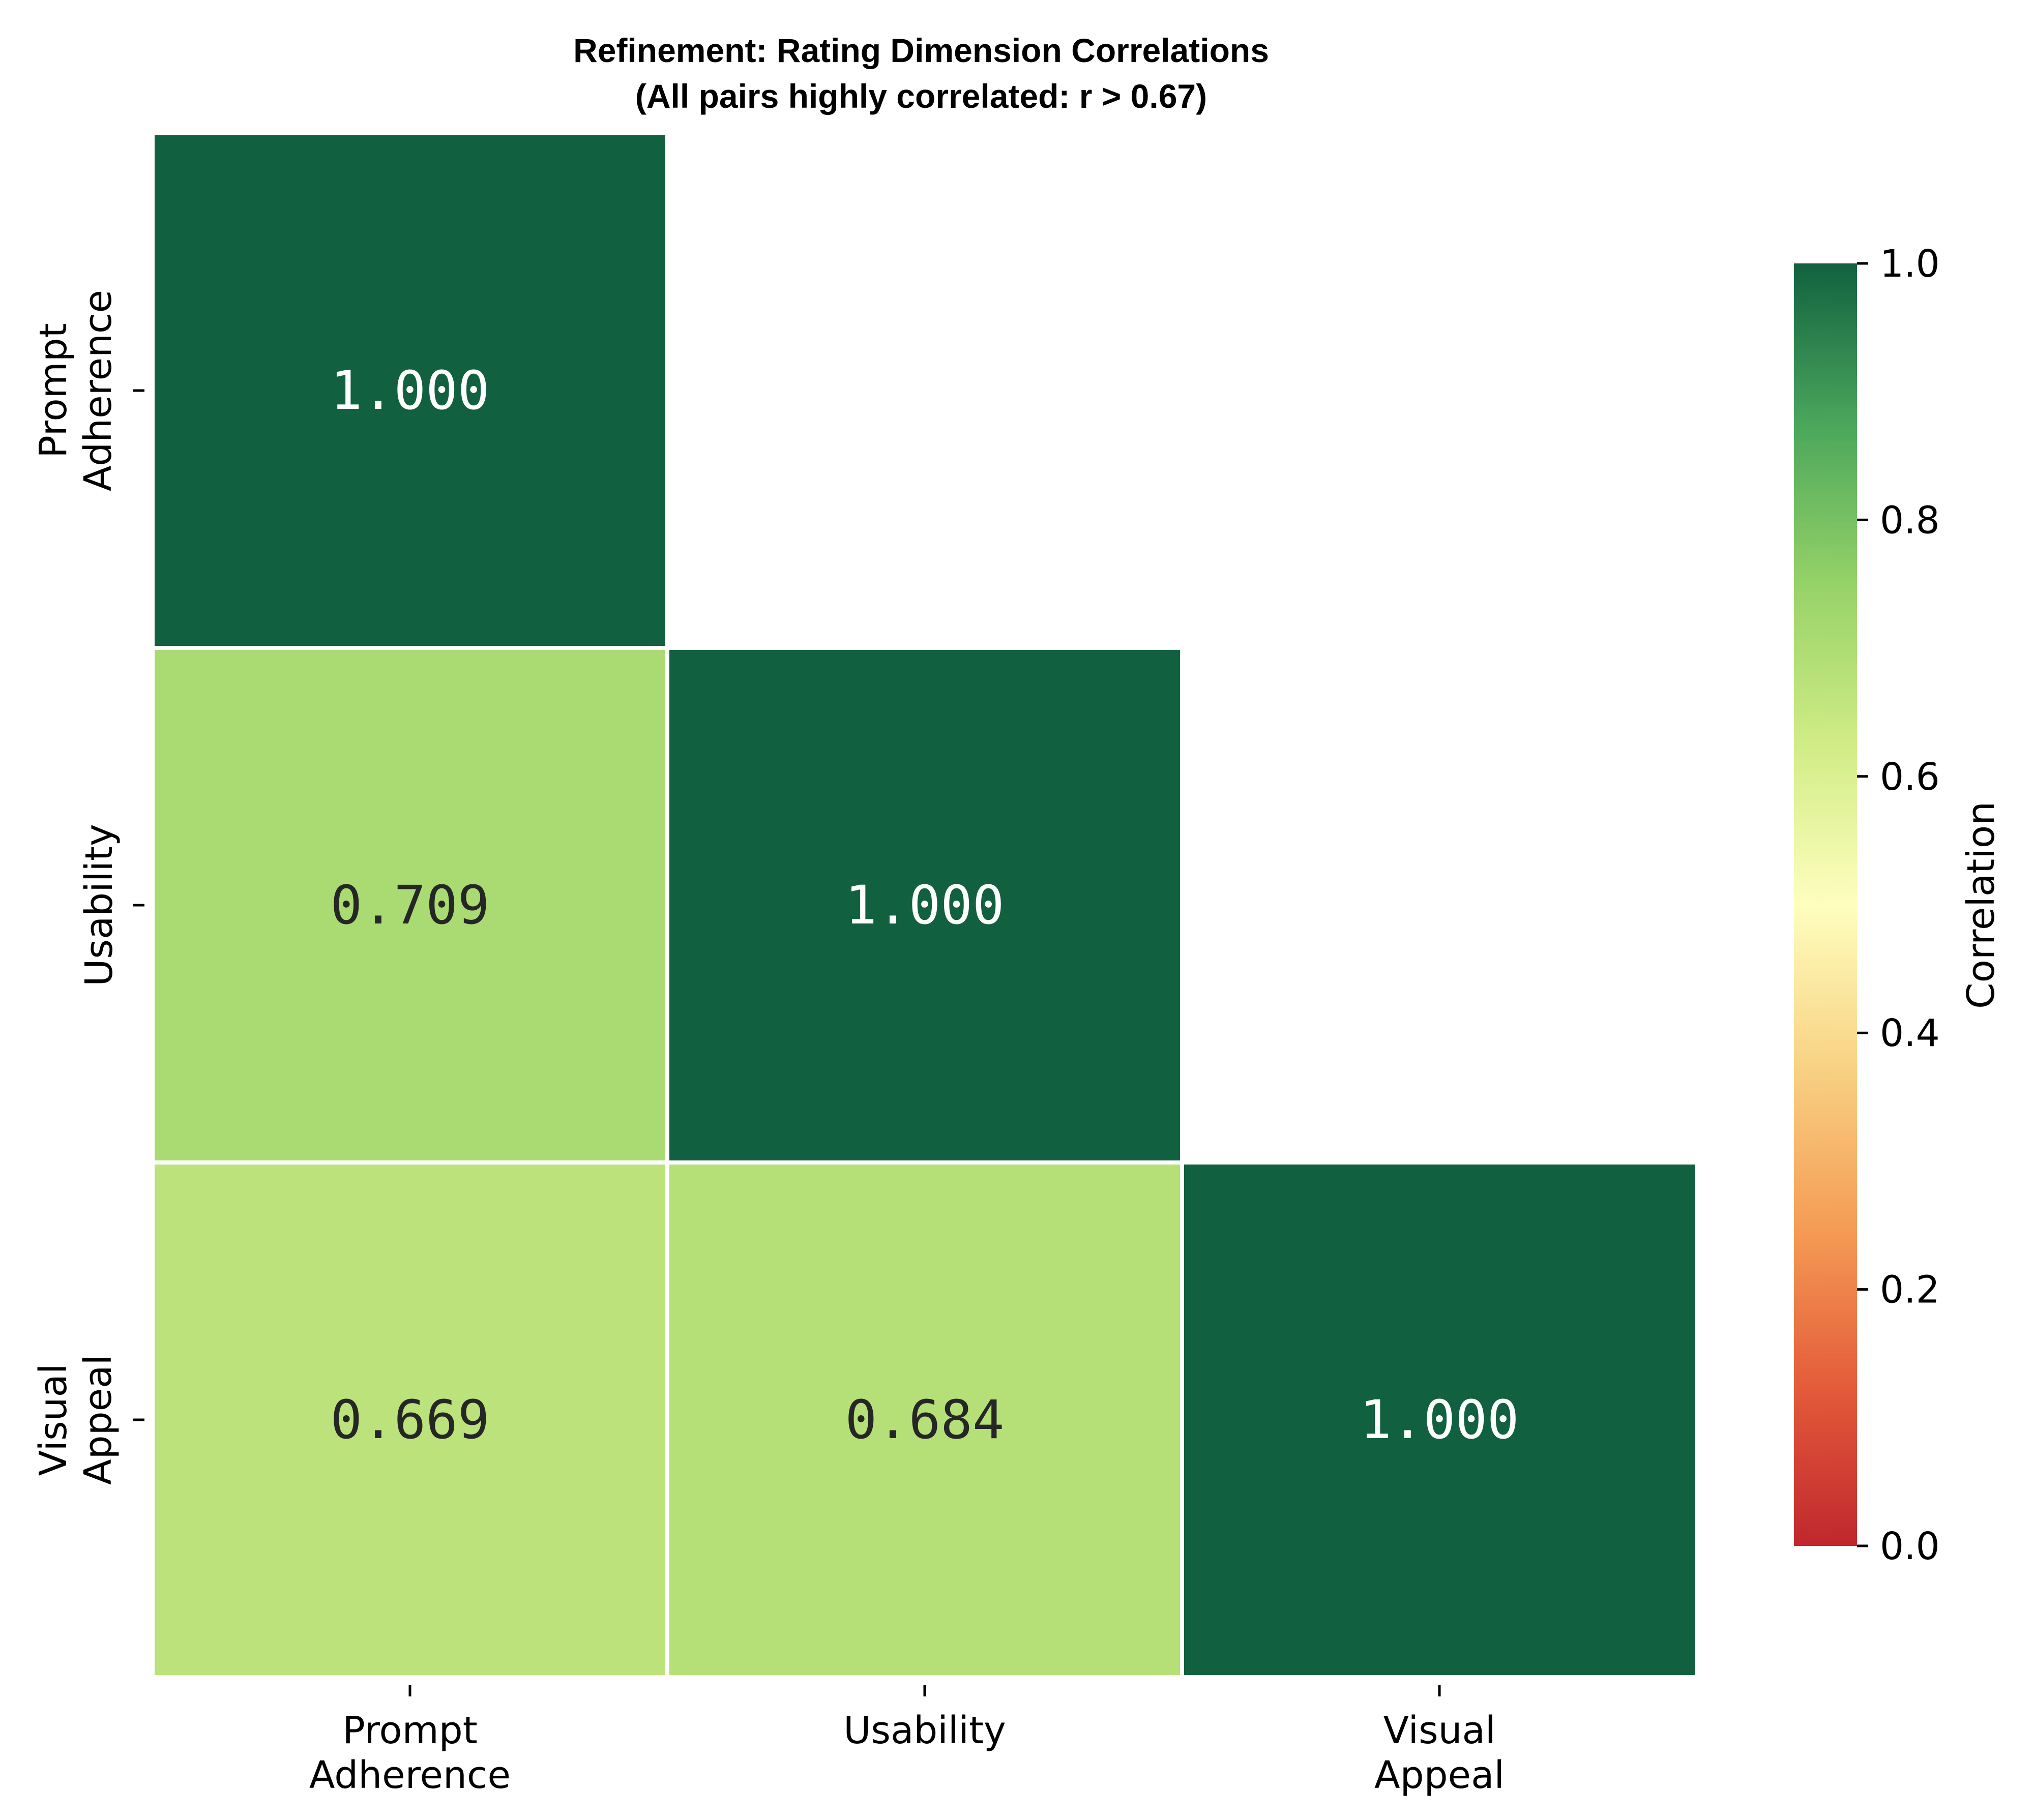 This screenshot has height=1820, width=2033. Describe the element at coordinates (924, 1731) in the screenshot. I see `x-tick-label-usability: Usability` at that location.